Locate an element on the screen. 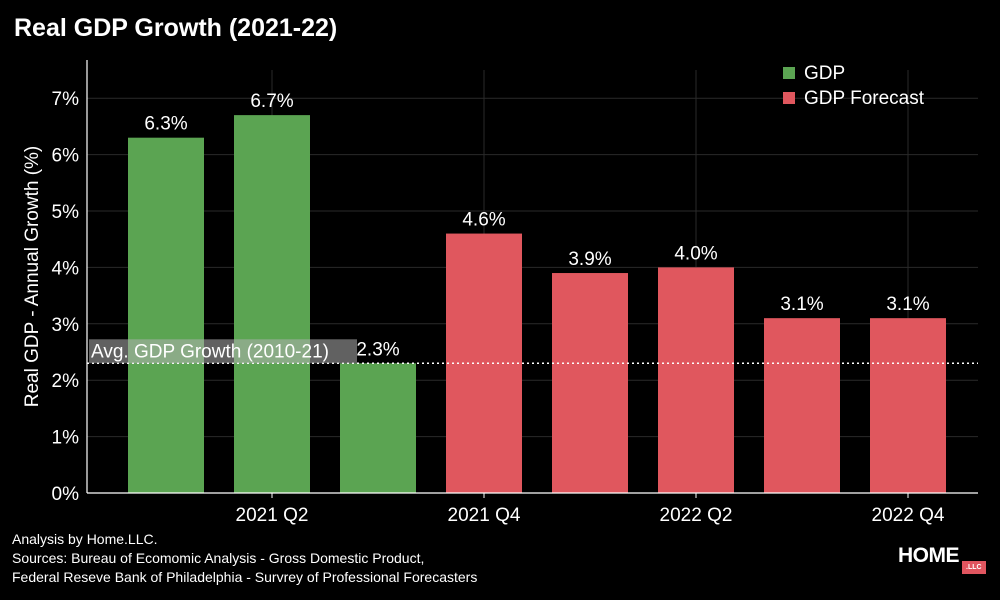 The image size is (1000, 600). y-tick-label: 2% is located at coordinates (66, 381).